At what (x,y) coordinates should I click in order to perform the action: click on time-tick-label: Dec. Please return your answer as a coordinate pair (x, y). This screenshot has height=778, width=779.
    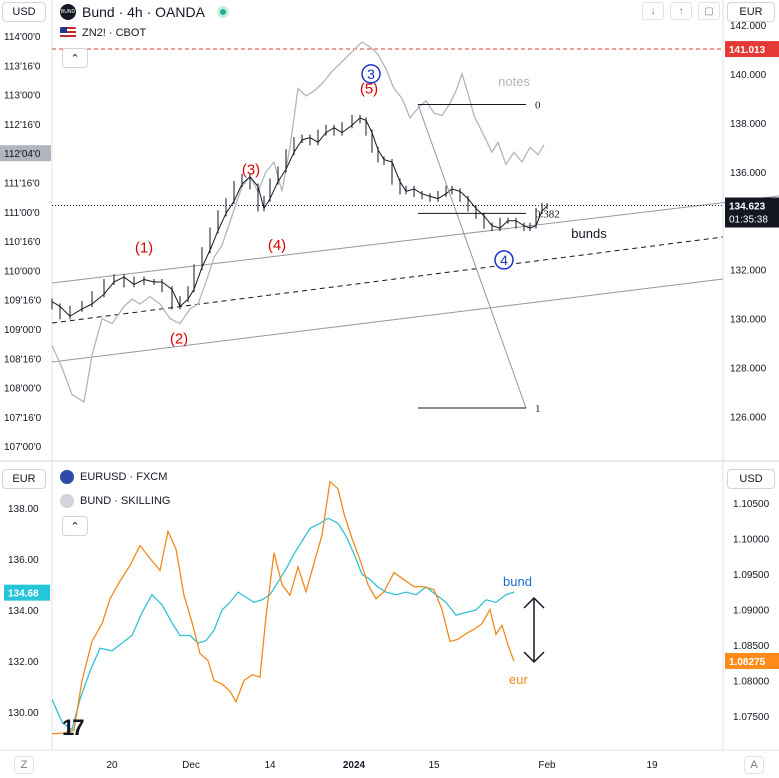
    Looking at the image, I should click on (191, 765).